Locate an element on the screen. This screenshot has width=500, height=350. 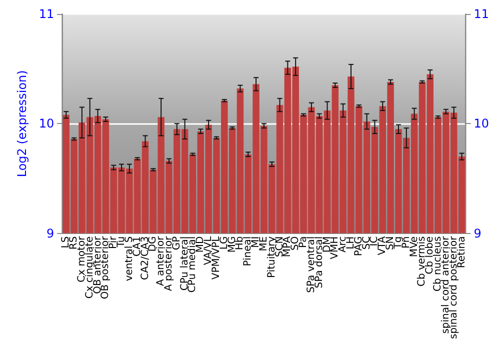
y-tick-label: 10 is located at coordinates (46, 123).